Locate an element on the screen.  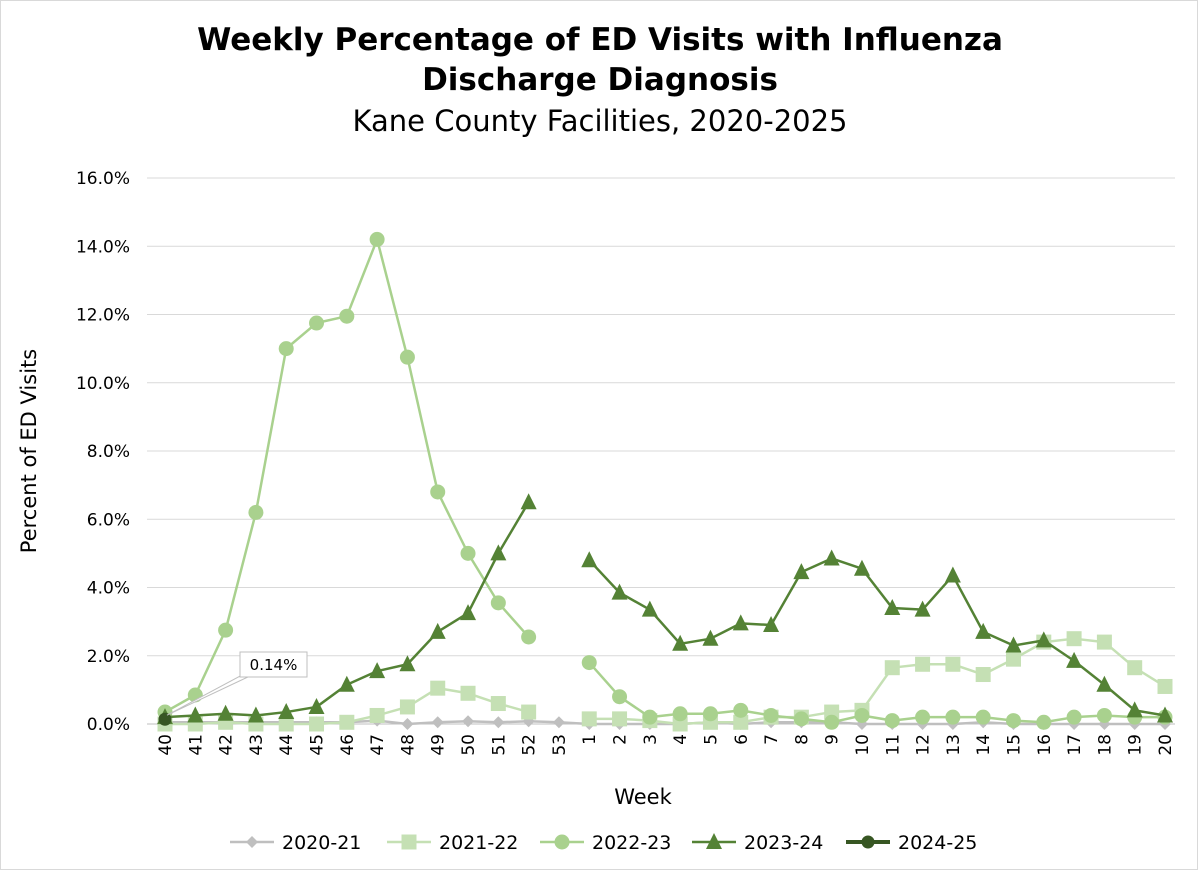
x-tick-label: 2 is located at coordinates (621, 739).